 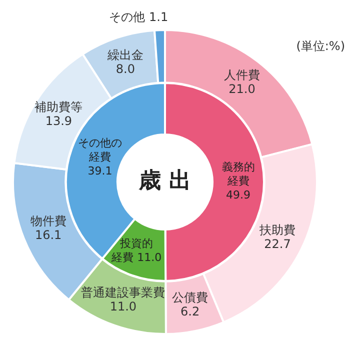 What do you see at coordinates (164, 181) in the screenshot?
I see `text: 歳 出` at bounding box center [164, 181].